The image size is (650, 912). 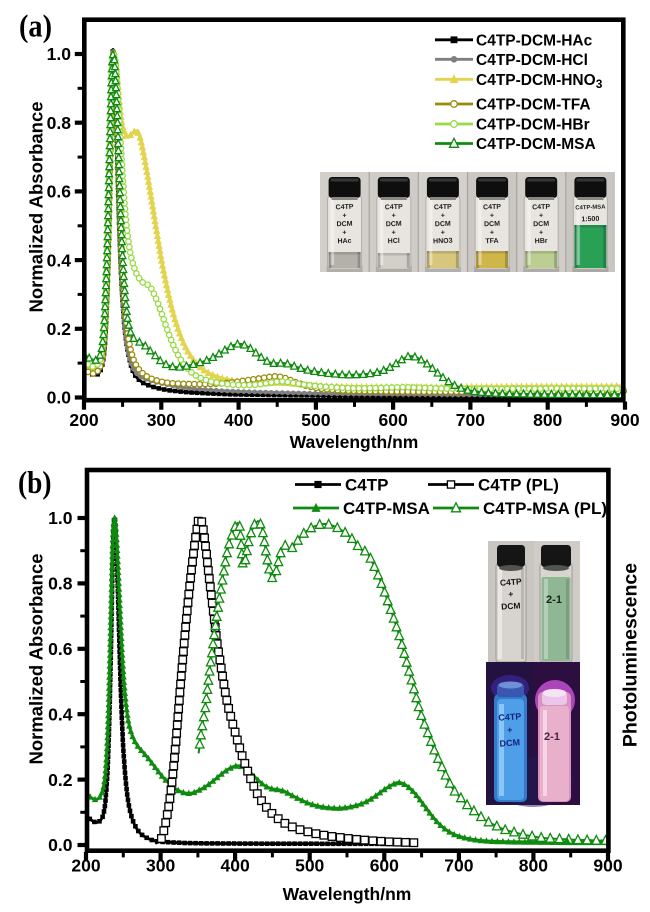 I want to click on svg-text: HNO3, so click(x=443, y=242).